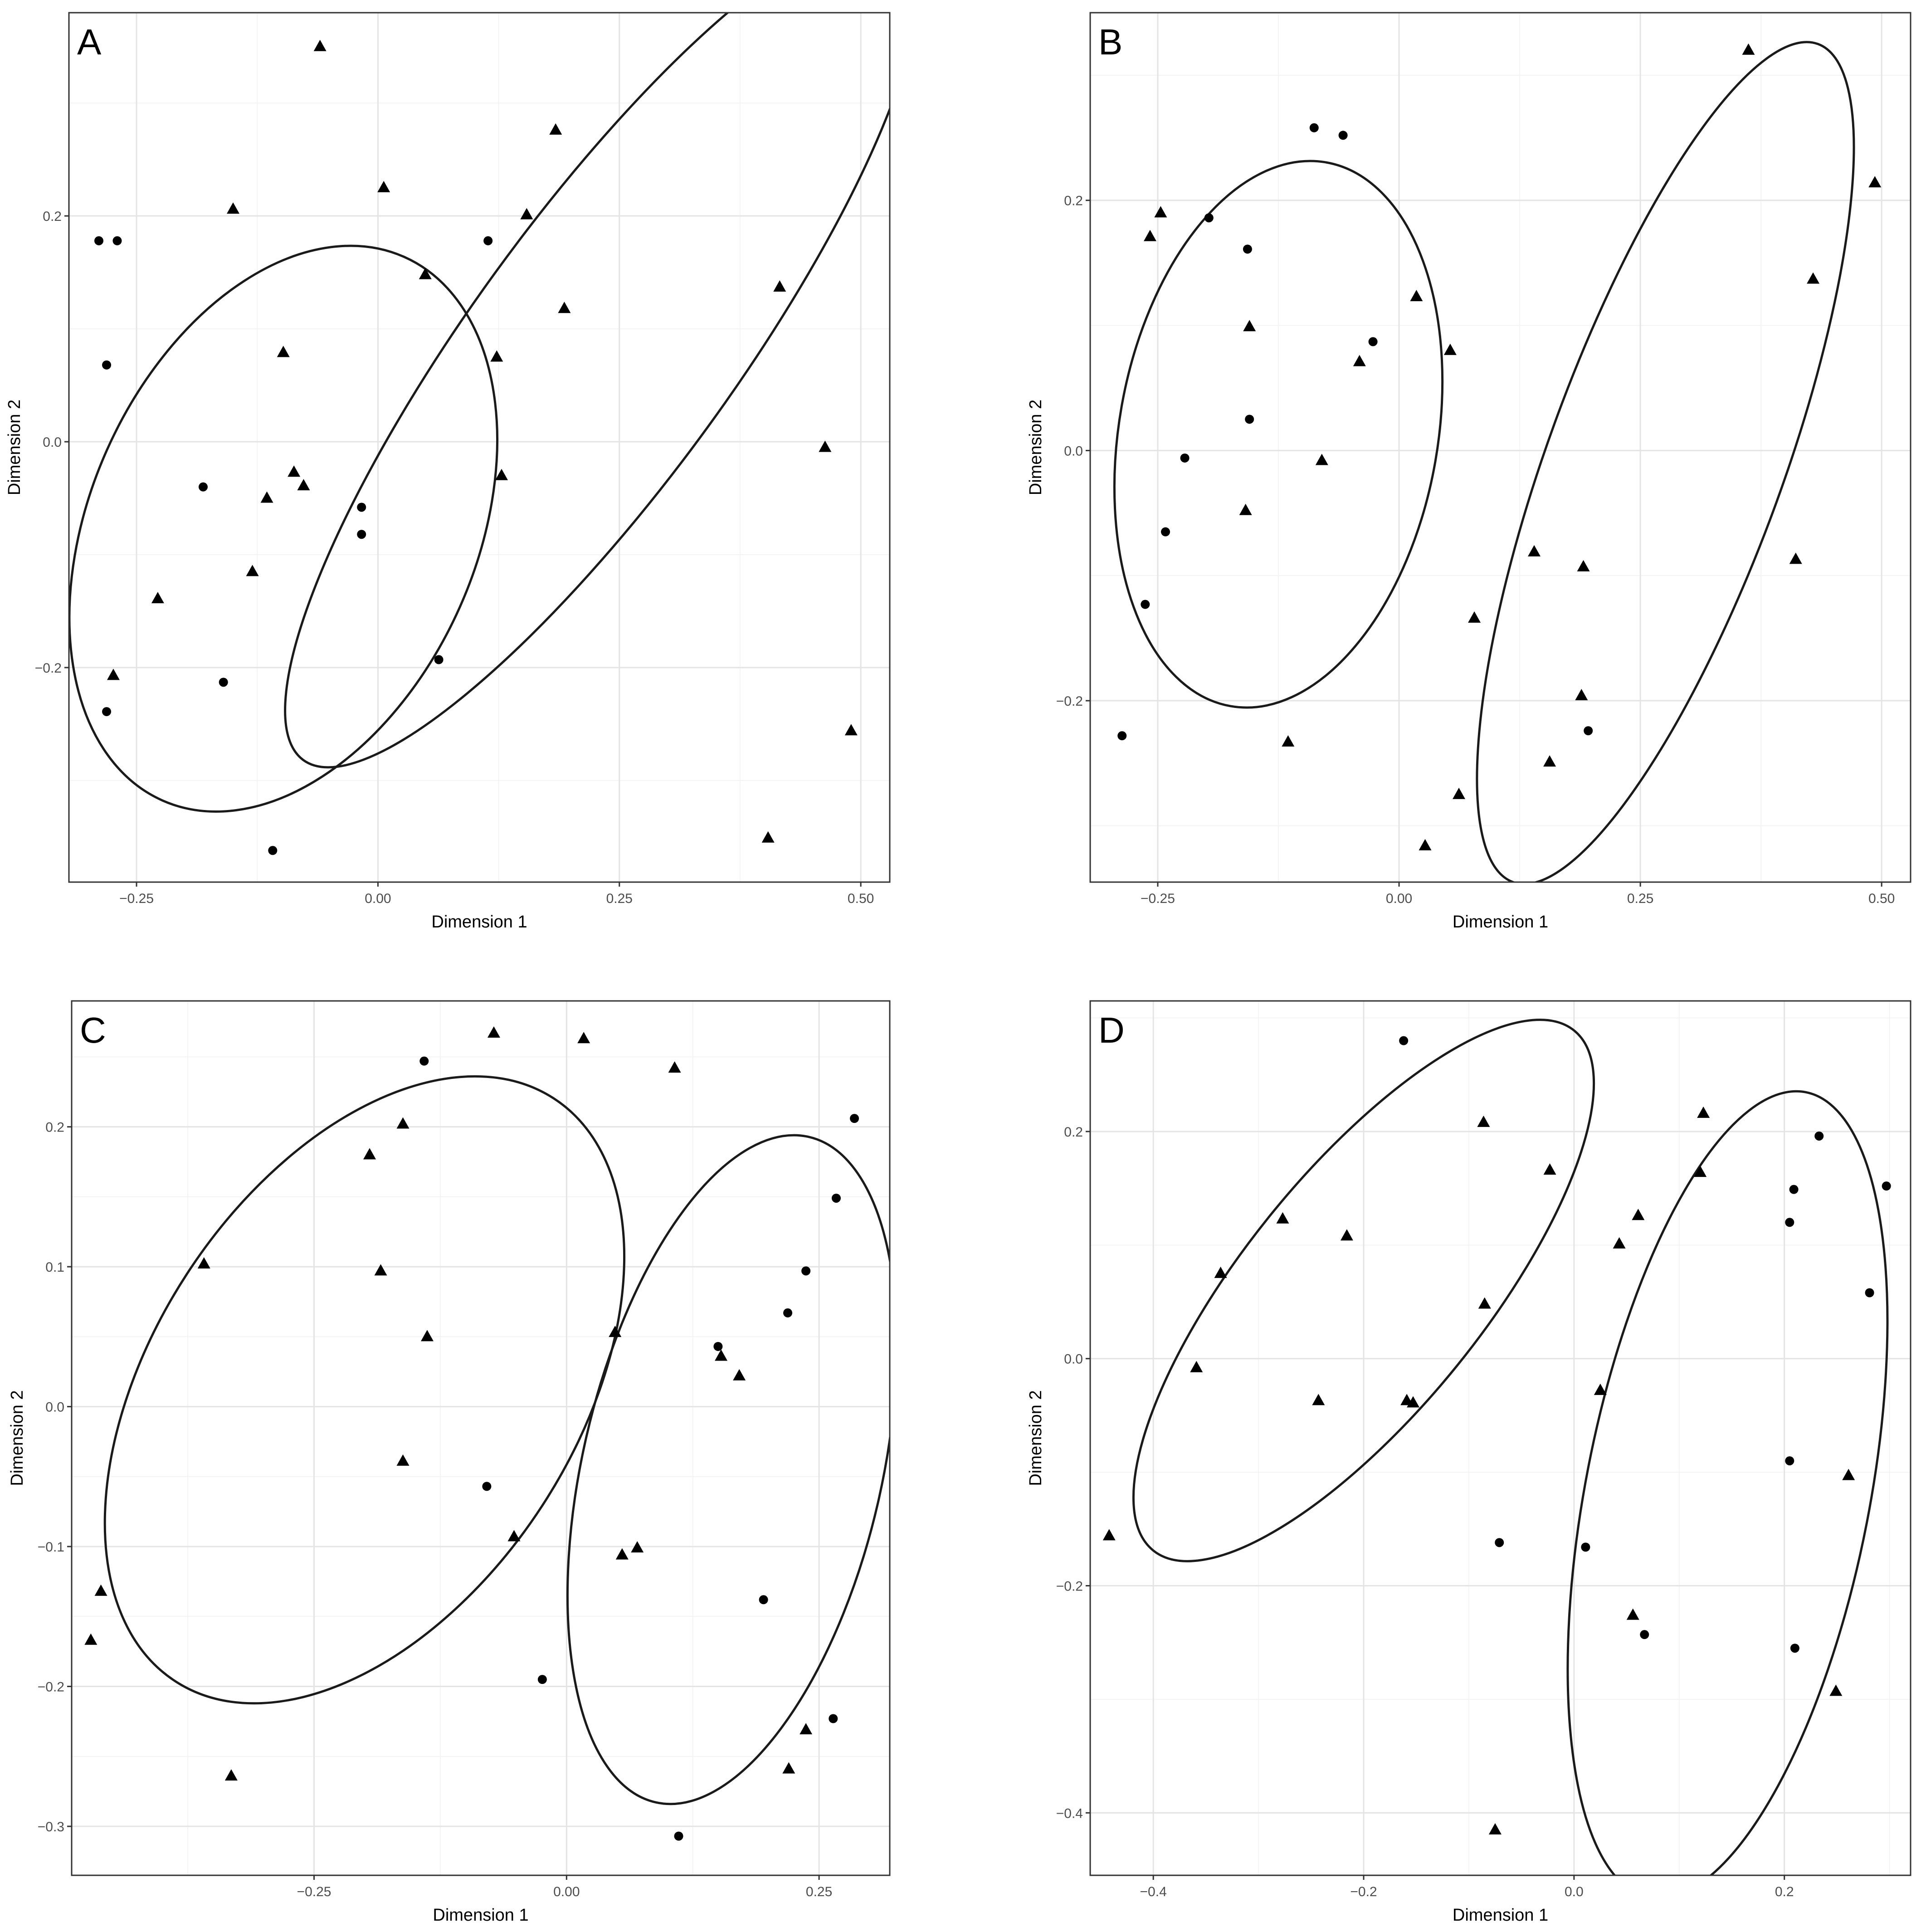 The image size is (1926, 1932). What do you see at coordinates (1574, 1891) in the screenshot?
I see `x-tick-label: 0.0` at bounding box center [1574, 1891].